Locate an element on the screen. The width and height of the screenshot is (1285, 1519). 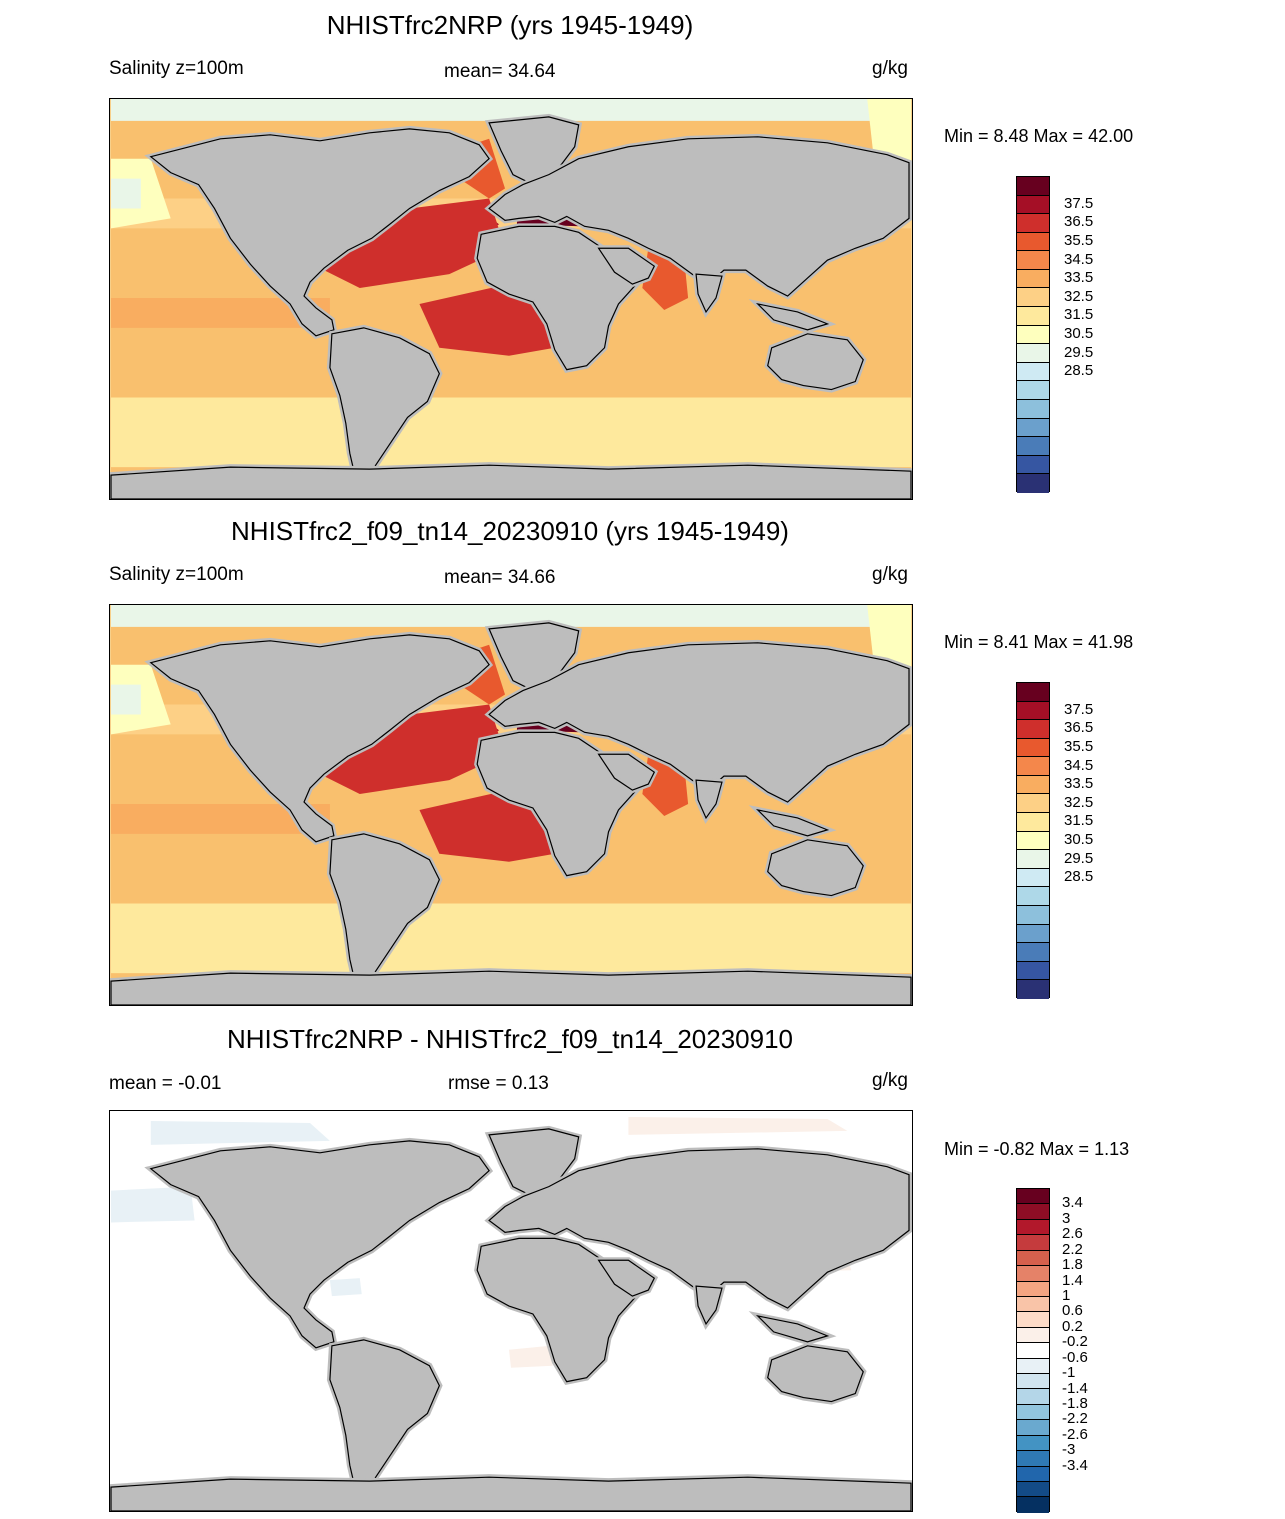
panel-1-min-max: Min = 8.48 Max = 42.00 is located at coordinates (1039, 136).